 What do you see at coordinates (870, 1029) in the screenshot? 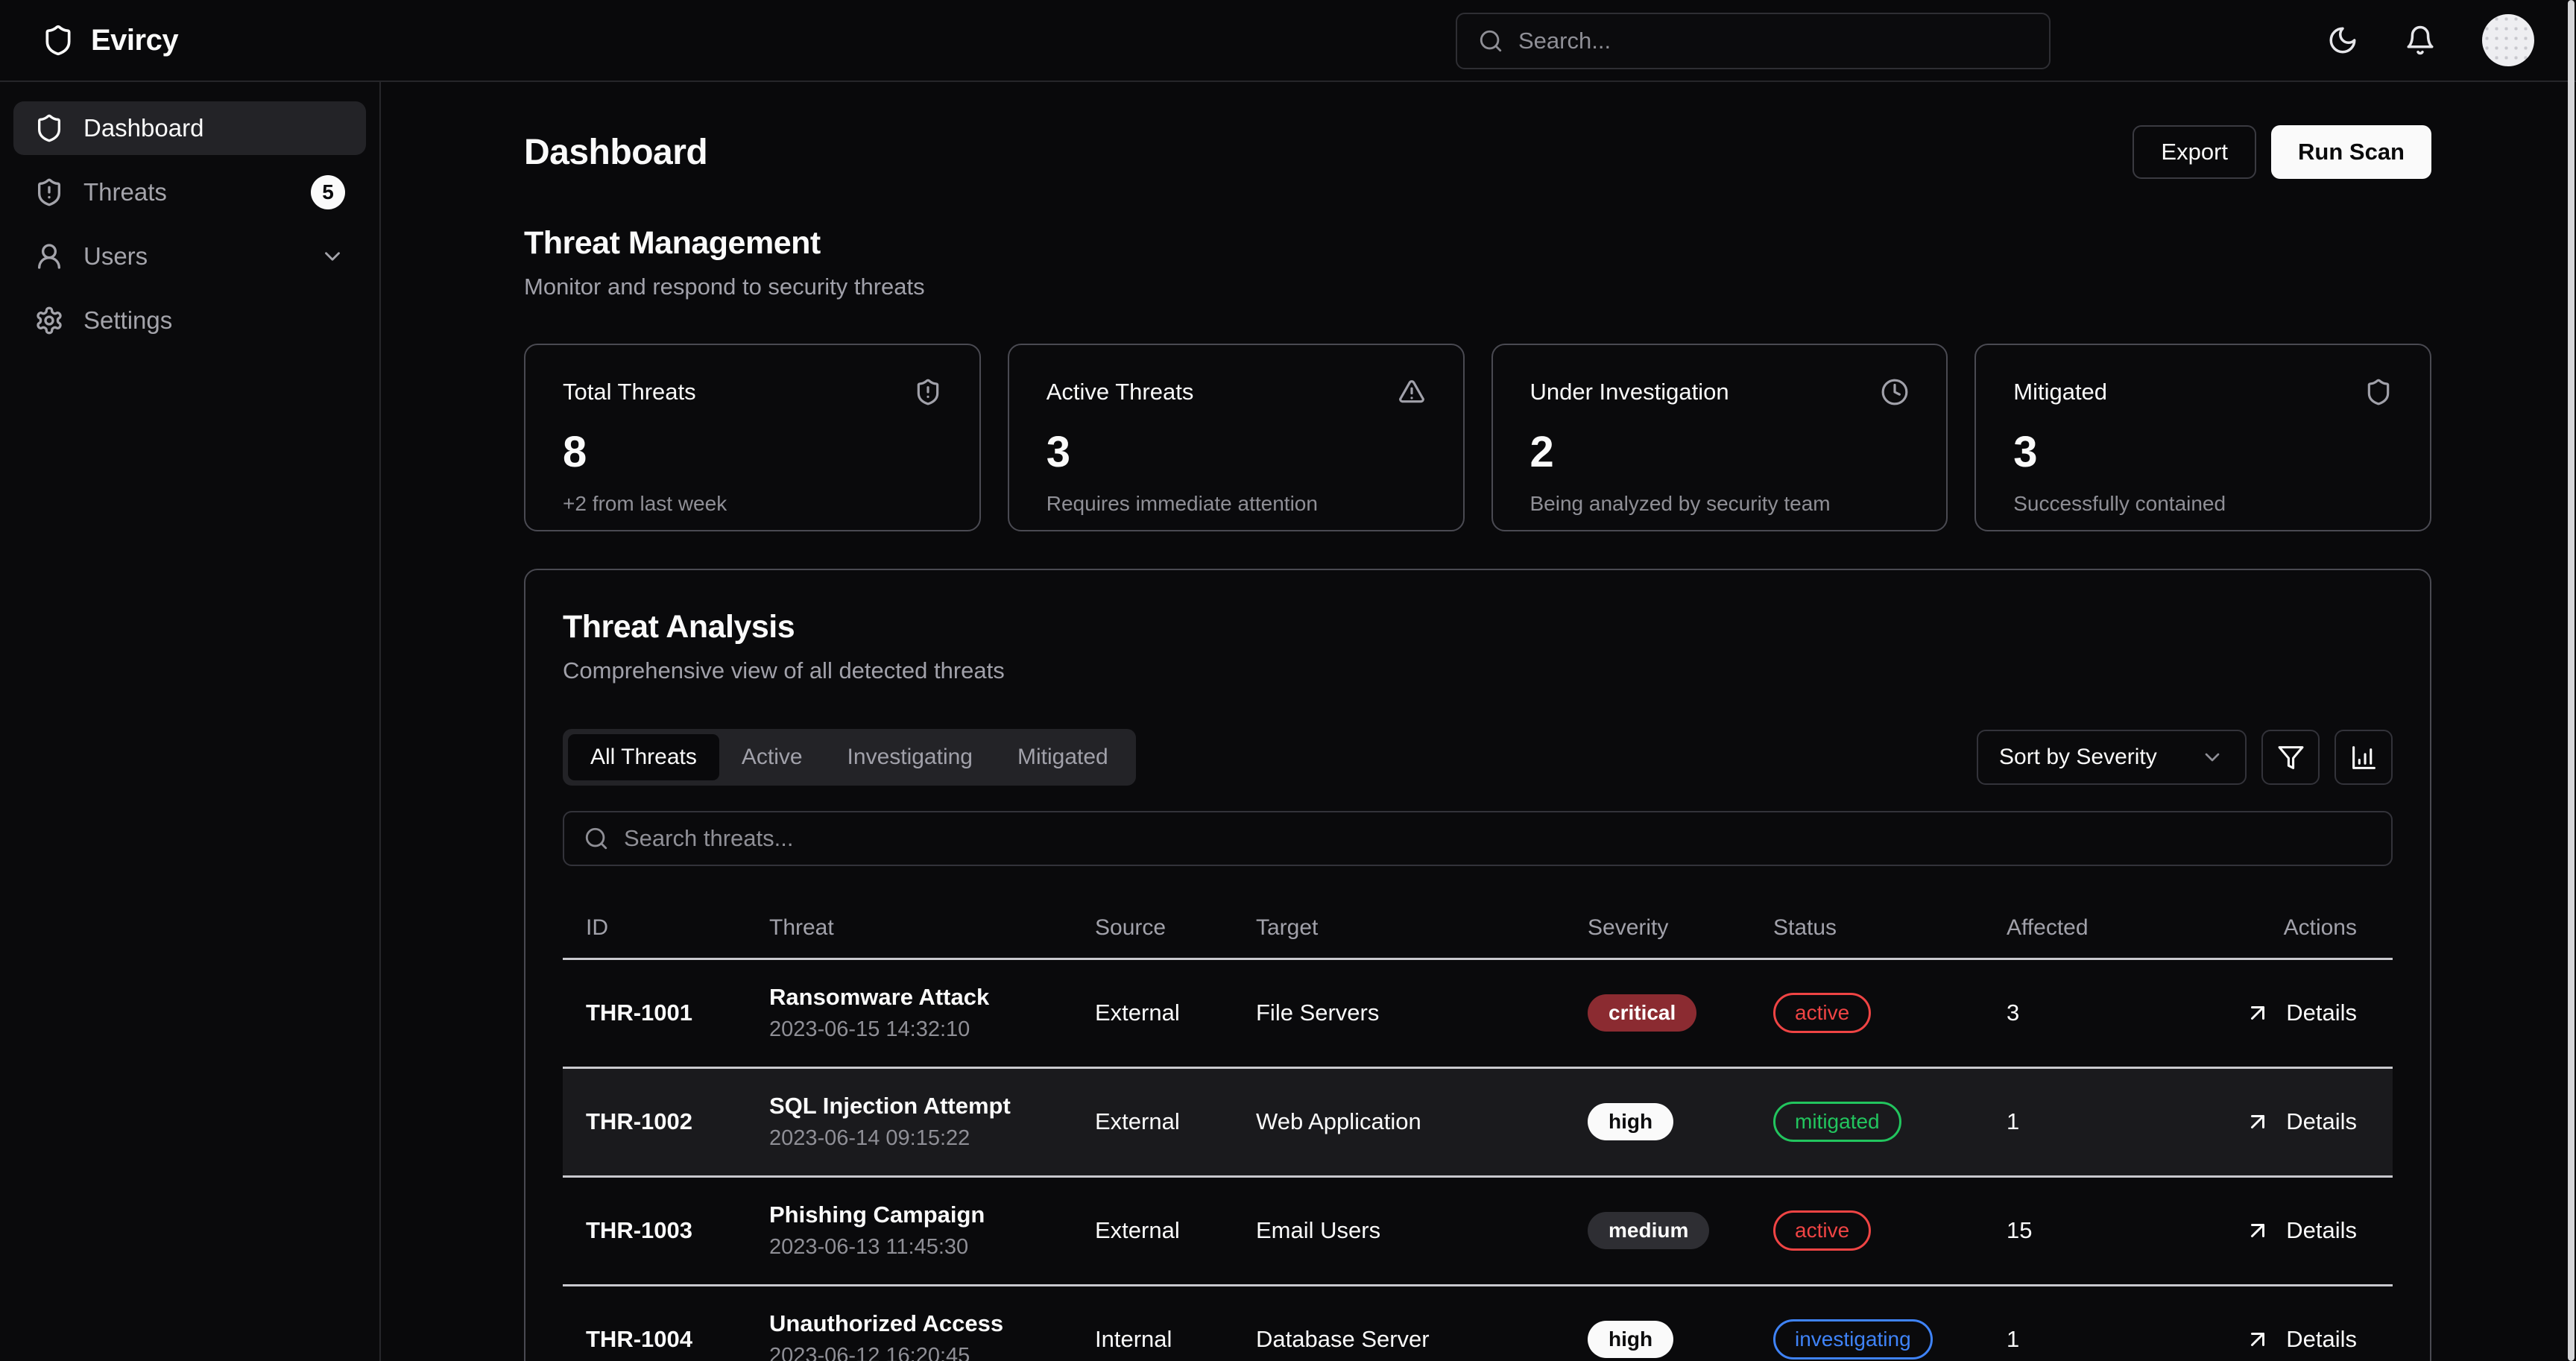
I see `threat-timestamp: 2023-06-15 14:32:10` at bounding box center [870, 1029].